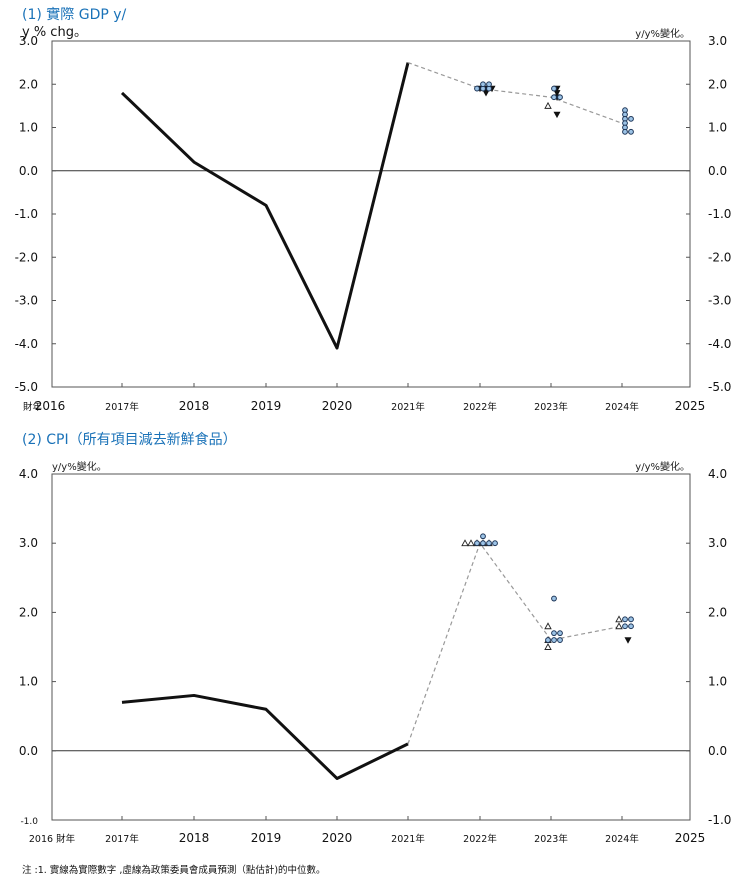 The image size is (740, 882). What do you see at coordinates (480, 839) in the screenshot?
I see `cpi-xtick-label: 2022年` at bounding box center [480, 839].